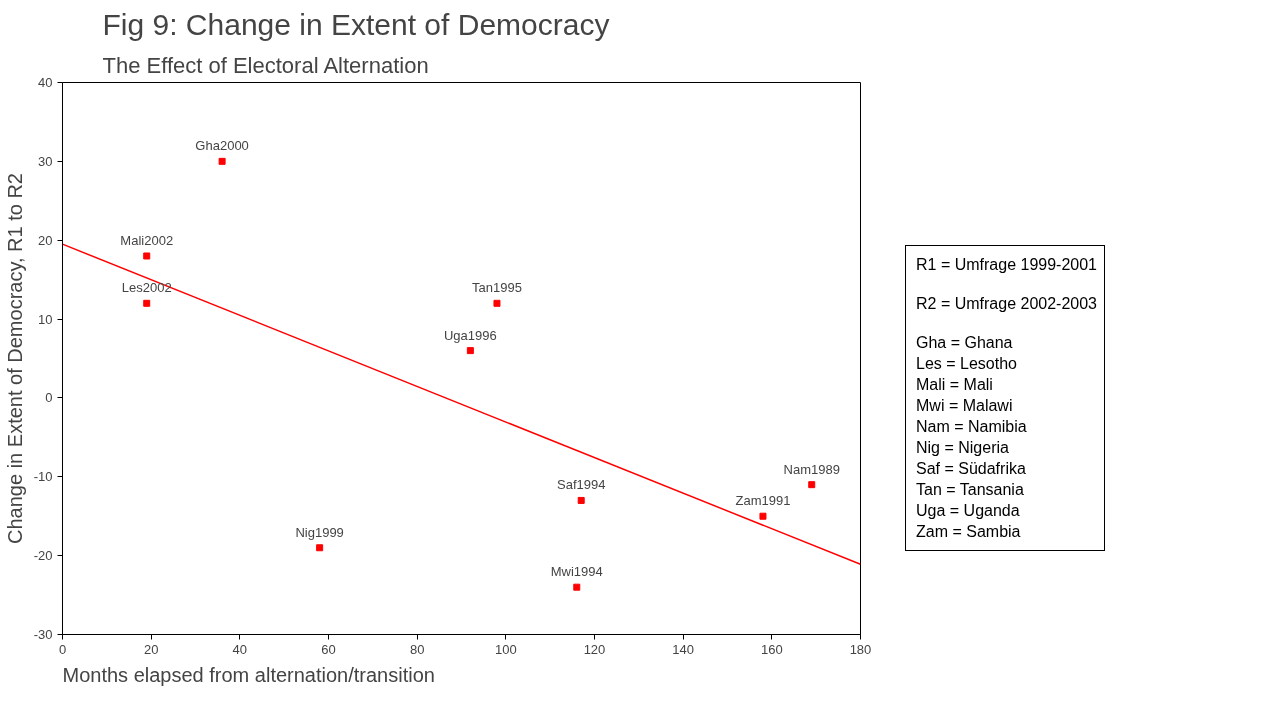 The width and height of the screenshot is (1261, 705). What do you see at coordinates (970, 490) in the screenshot?
I see `text: Tan = Tansania` at bounding box center [970, 490].